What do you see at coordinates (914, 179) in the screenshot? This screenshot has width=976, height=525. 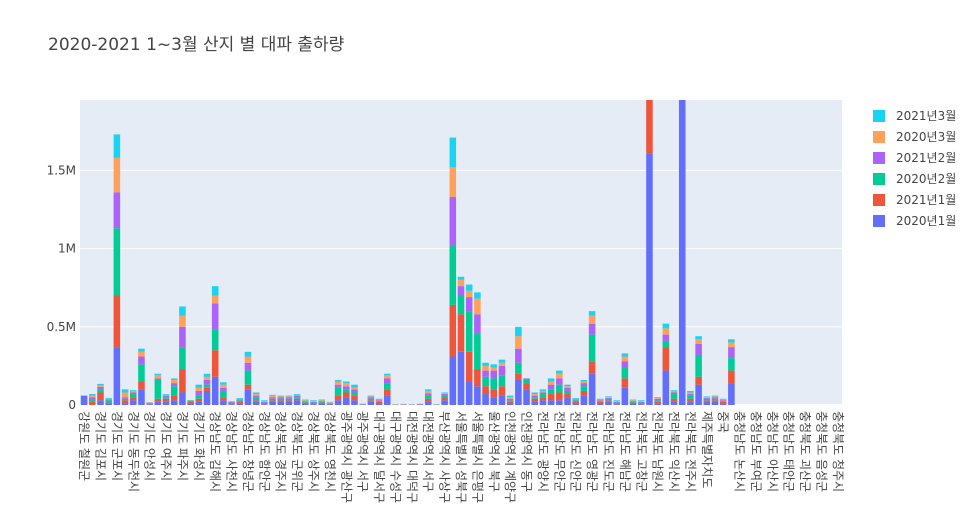 I see `legend-item: 2020년2월` at bounding box center [914, 179].